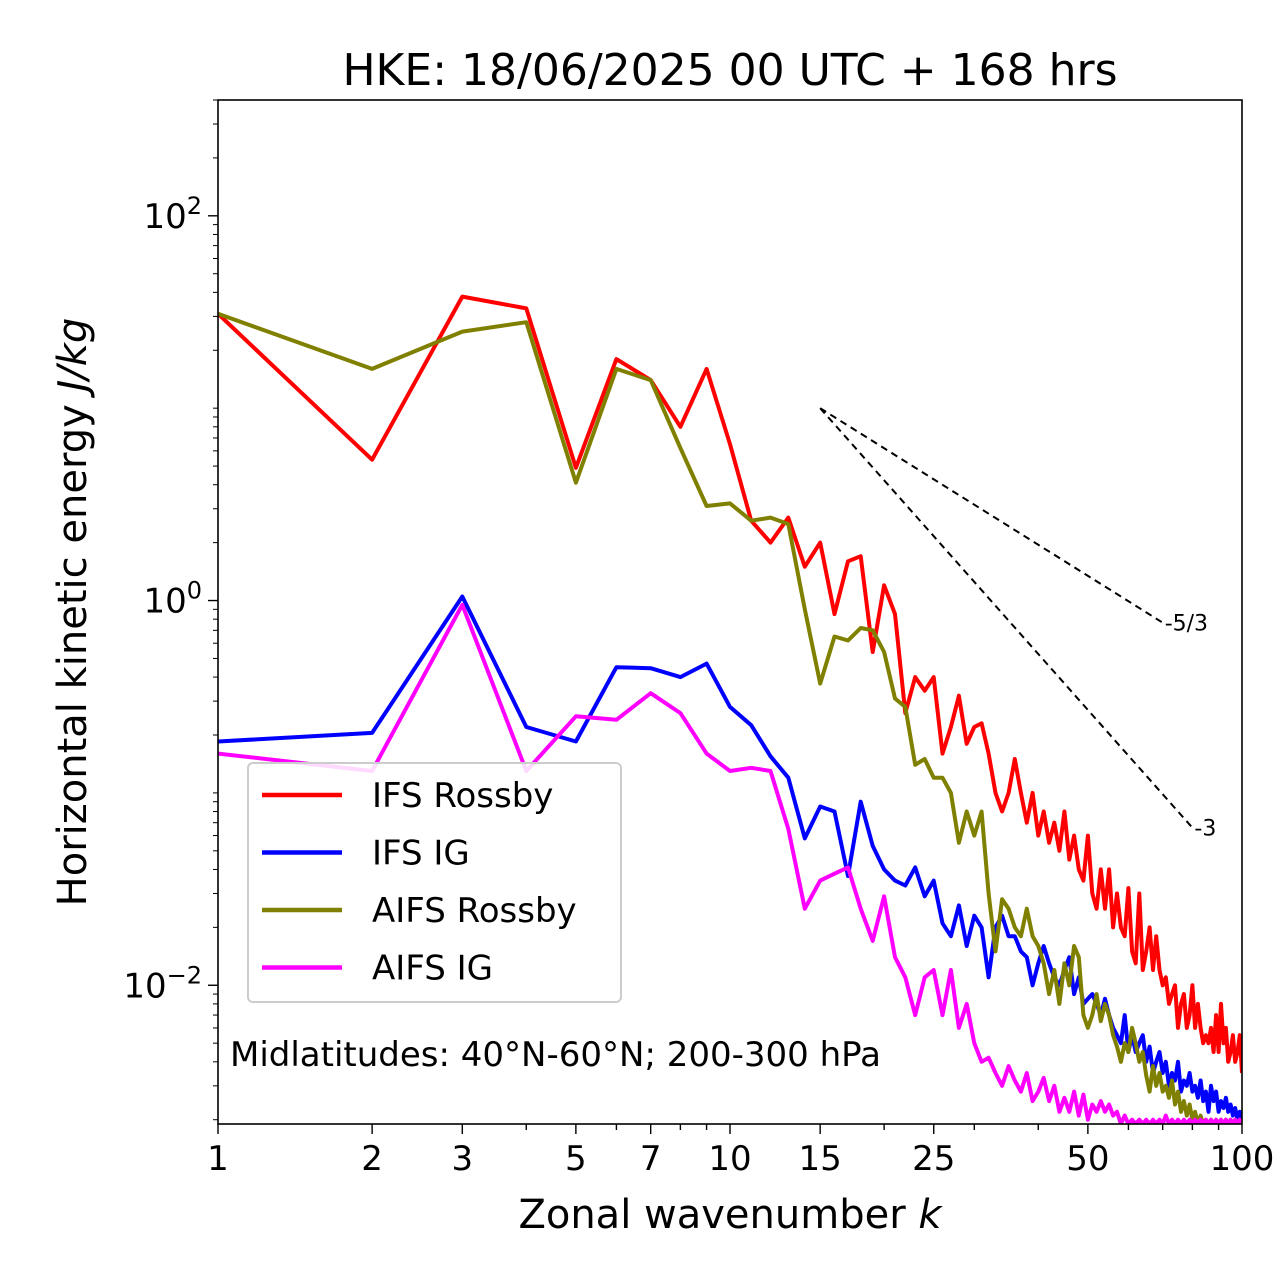 The height and width of the screenshot is (1288, 1280). Describe the element at coordinates (1205, 829) in the screenshot. I see `reference-slope-label: -3` at that location.